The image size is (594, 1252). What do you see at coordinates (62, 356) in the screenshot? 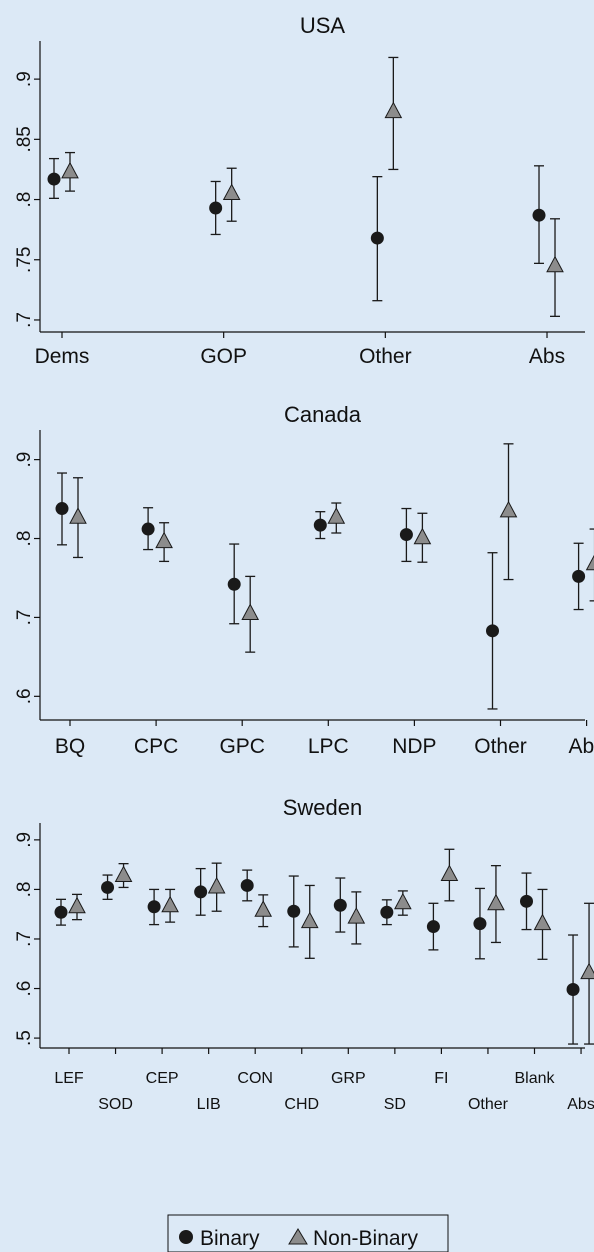
I see `x-tick-label: Dems` at bounding box center [62, 356].